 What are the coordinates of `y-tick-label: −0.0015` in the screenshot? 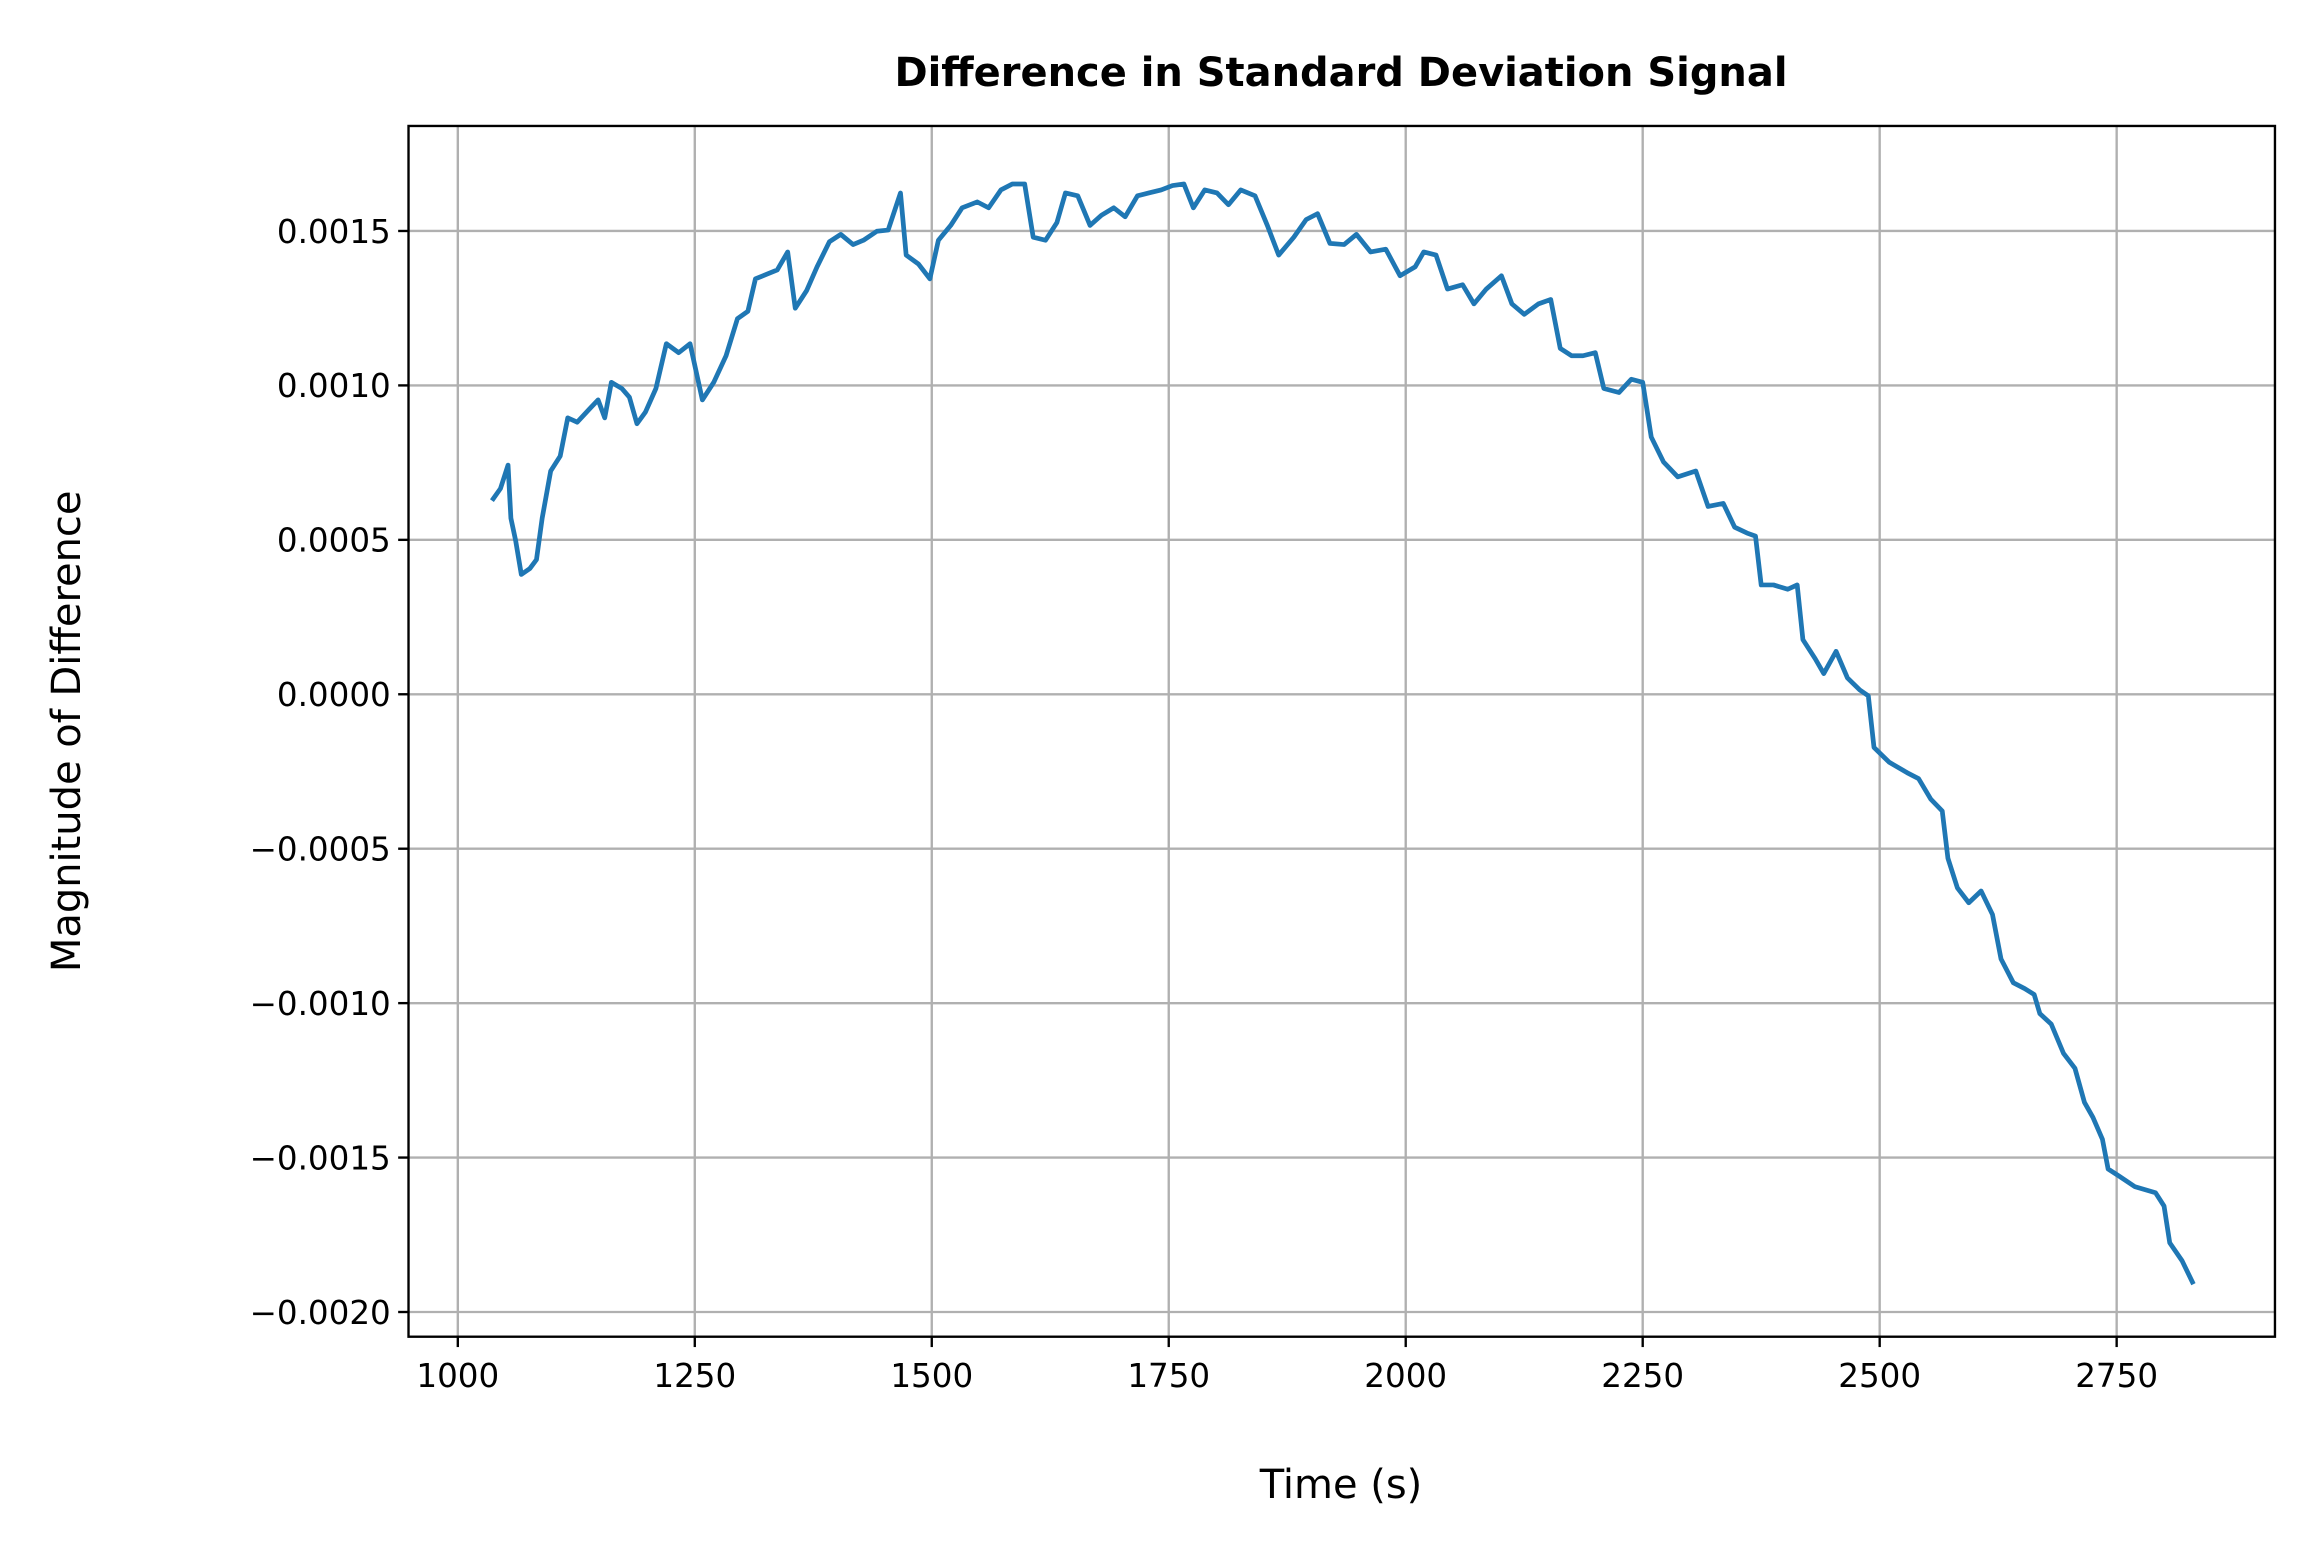 It's located at (320, 1158).